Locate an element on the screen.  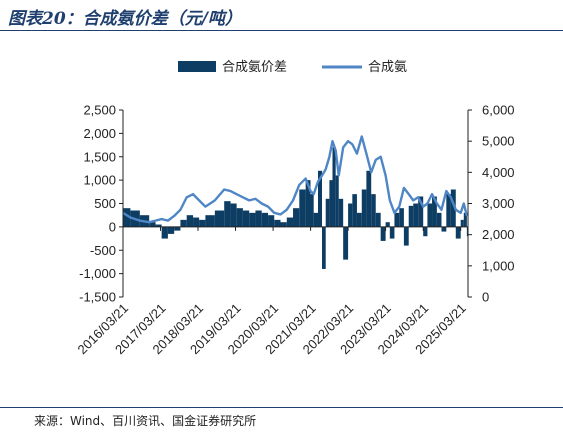
left-tick-label: -500 is located at coordinates (103, 250).